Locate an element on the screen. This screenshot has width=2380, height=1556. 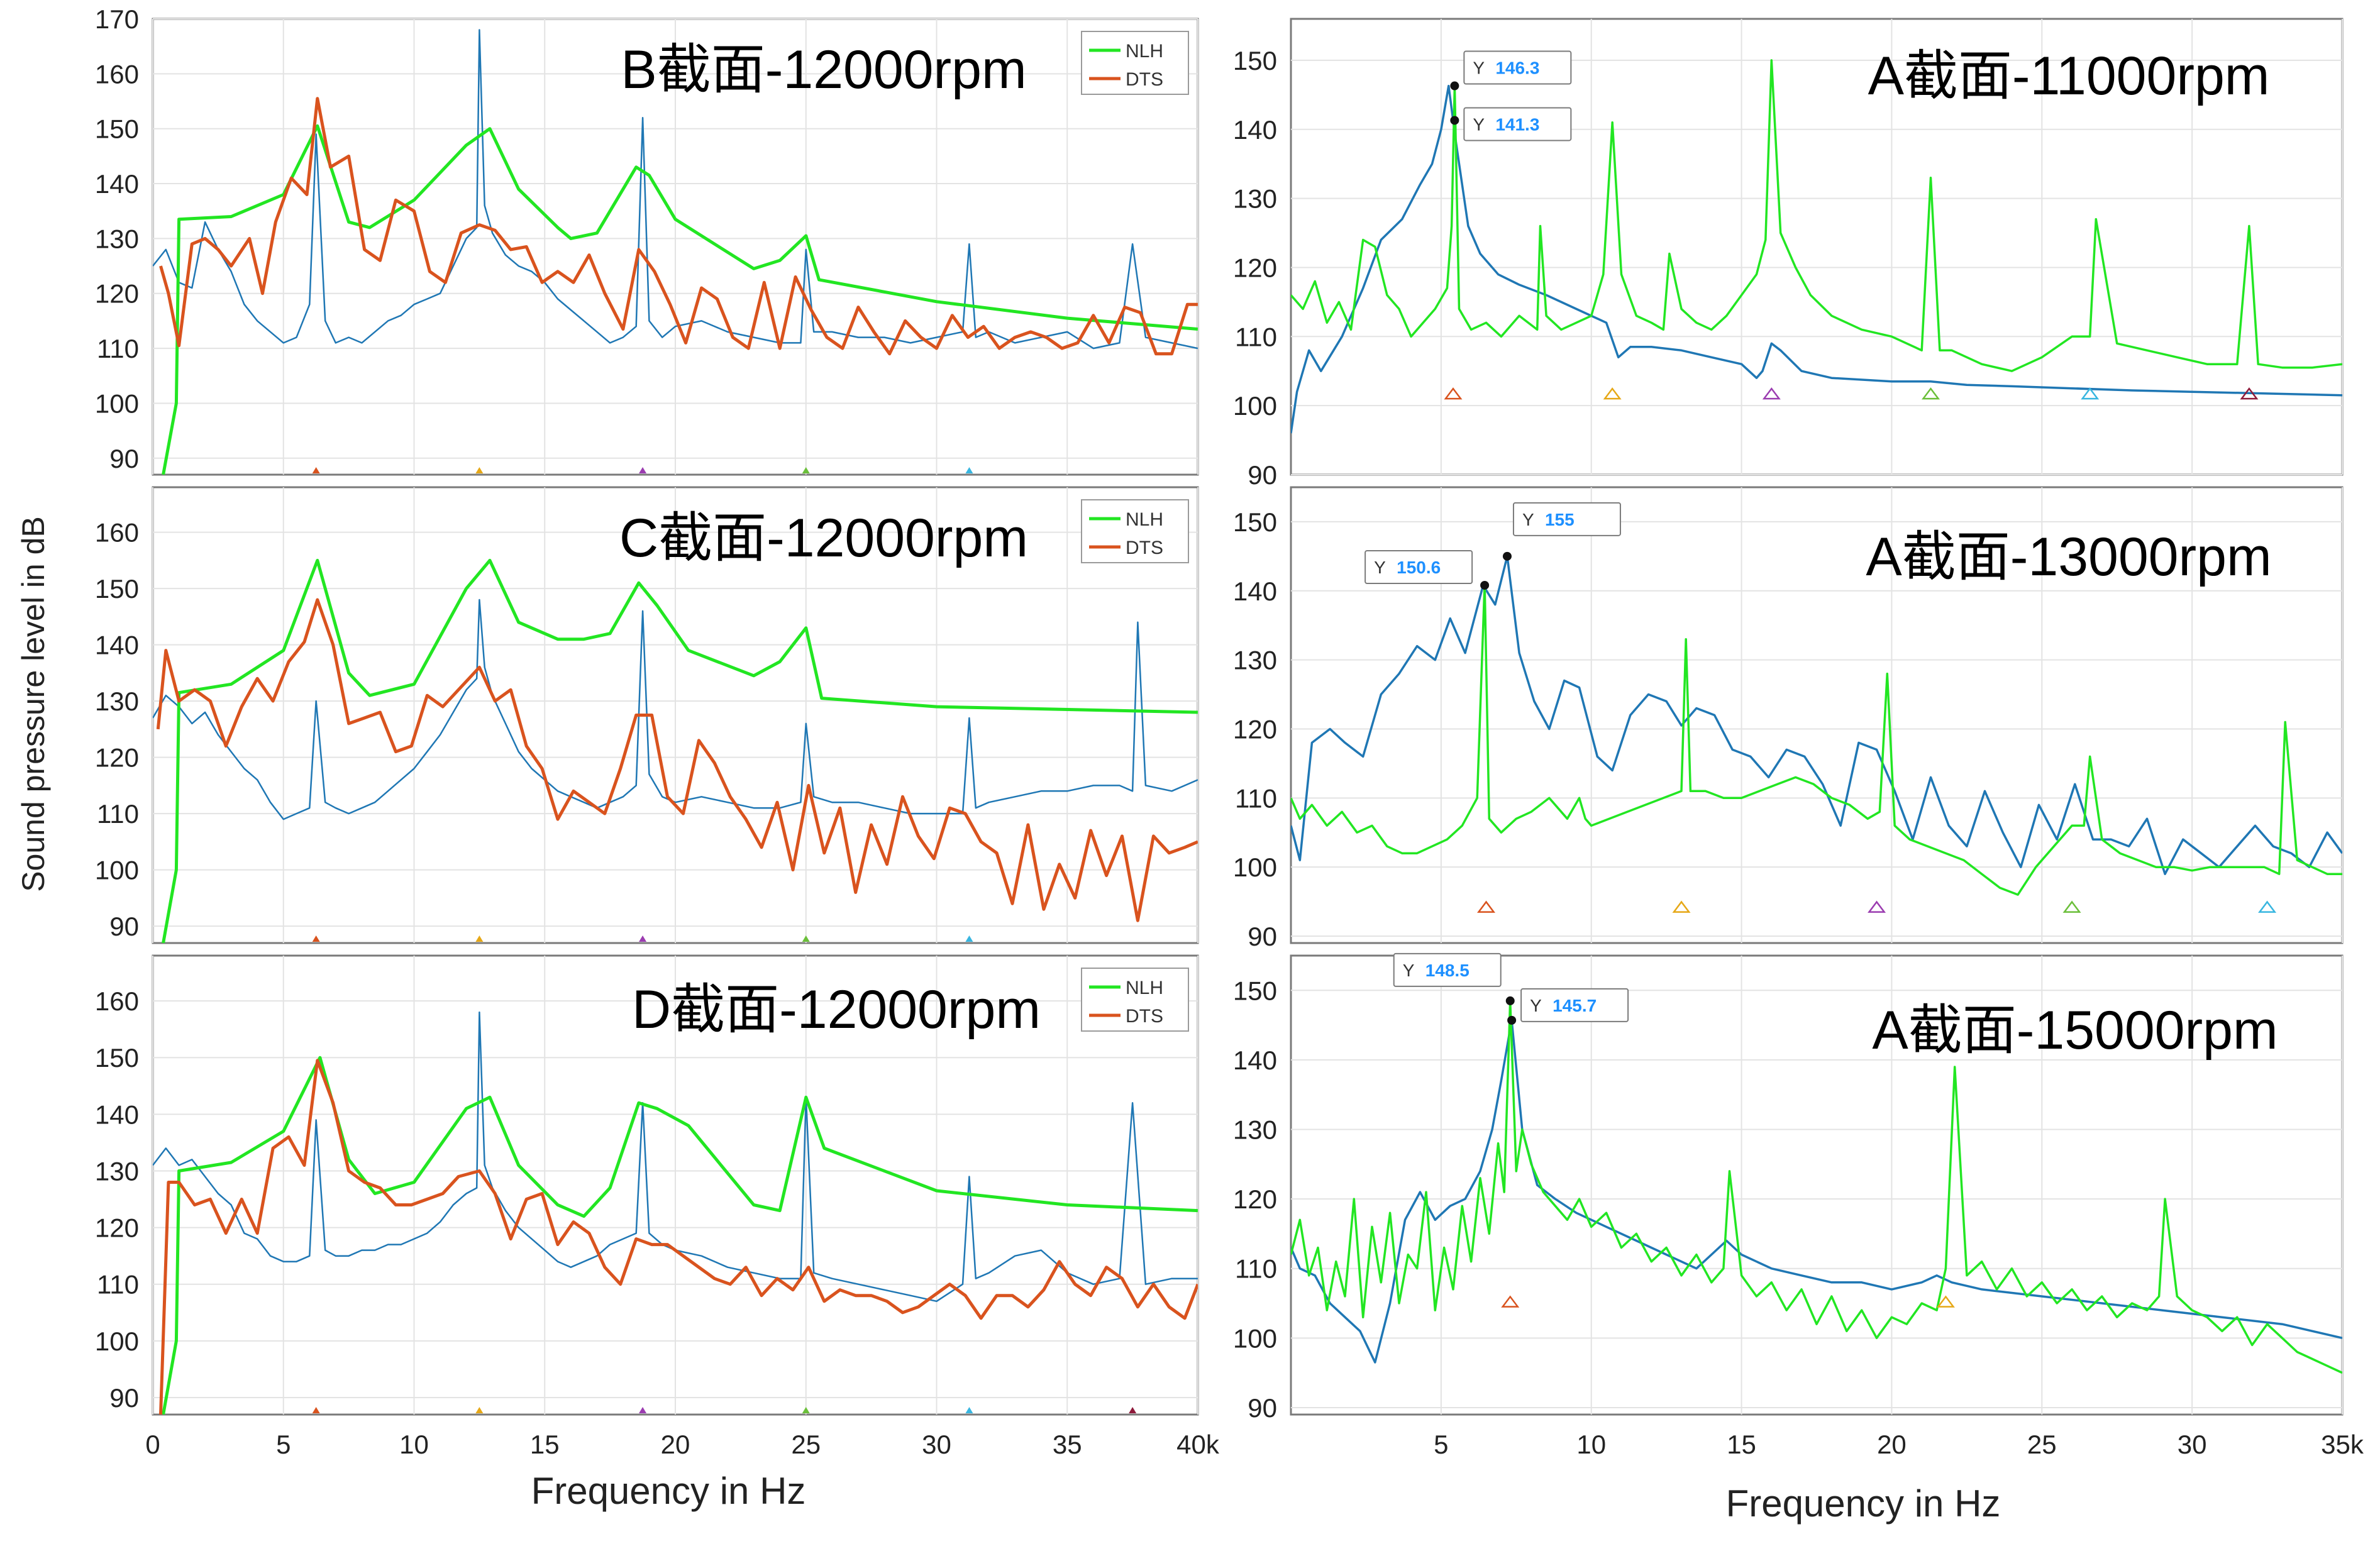
datatip-value: 146.3 is located at coordinates (1517, 68).